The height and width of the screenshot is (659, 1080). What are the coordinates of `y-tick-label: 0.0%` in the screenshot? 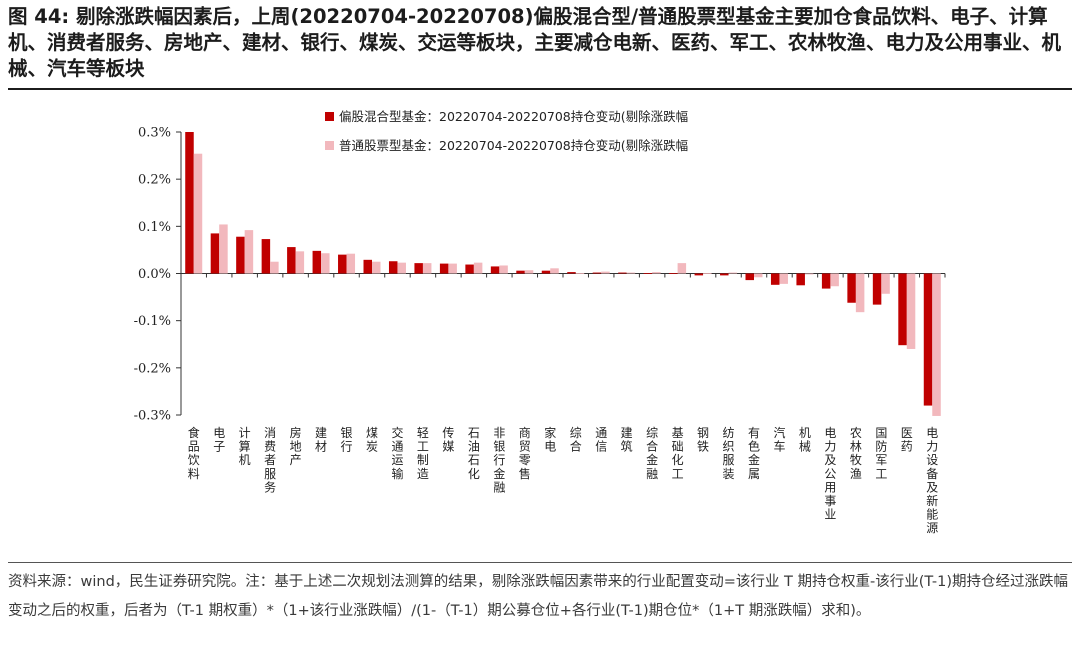 It's located at (154, 274).